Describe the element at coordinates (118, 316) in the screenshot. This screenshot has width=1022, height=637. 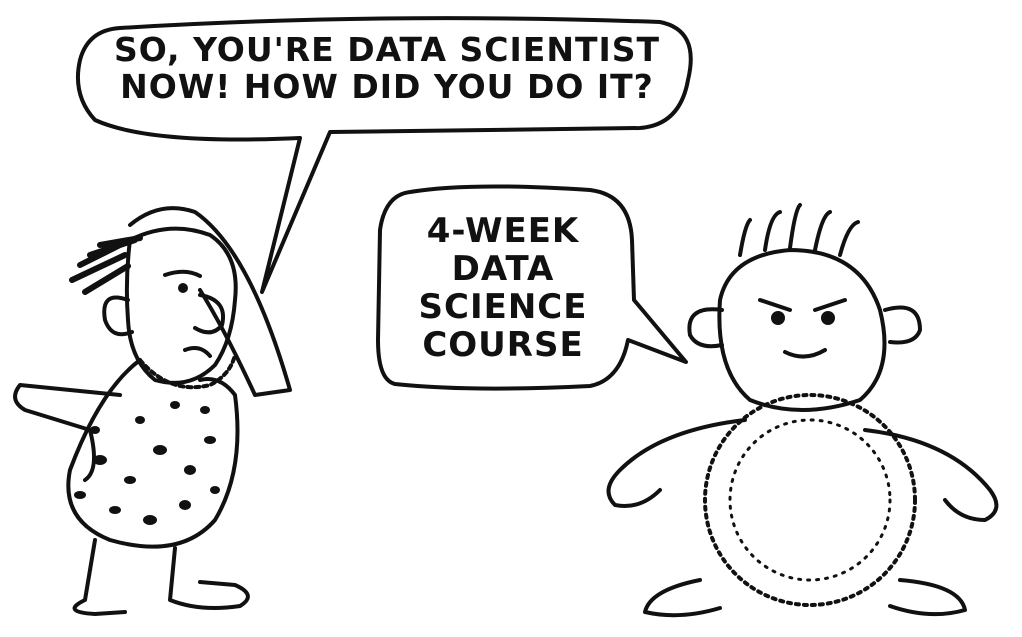
I see `ear` at that location.